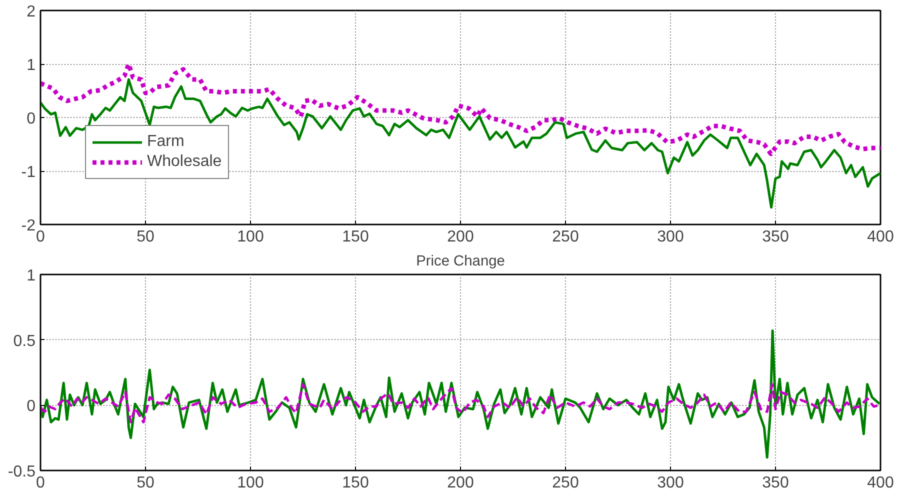 The image size is (910, 492). I want to click on y-tick-label: 2, so click(31, 12).